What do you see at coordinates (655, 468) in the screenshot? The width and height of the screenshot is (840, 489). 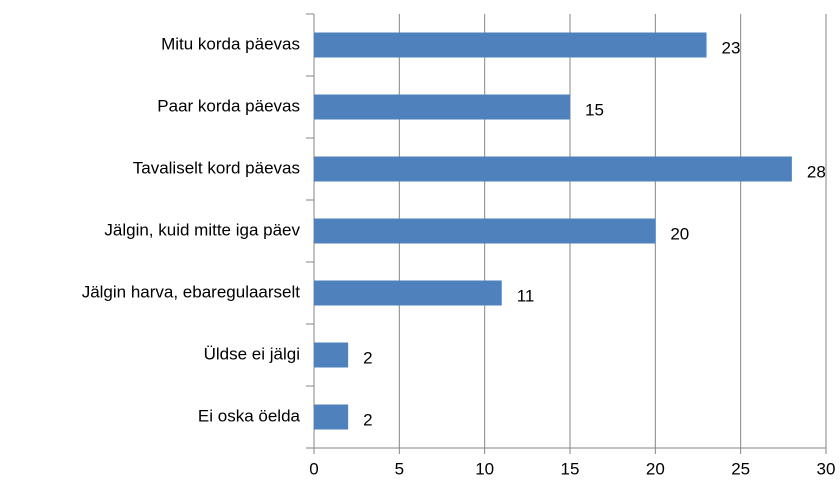 I see `x-tick-label: 20` at bounding box center [655, 468].